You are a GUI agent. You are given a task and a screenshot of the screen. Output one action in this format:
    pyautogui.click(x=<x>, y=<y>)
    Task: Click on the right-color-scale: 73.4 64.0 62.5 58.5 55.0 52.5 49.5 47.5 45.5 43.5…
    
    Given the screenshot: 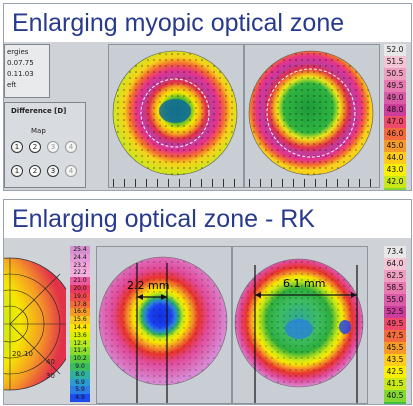 What is the action you would take?
    pyautogui.click(x=395, y=325)
    